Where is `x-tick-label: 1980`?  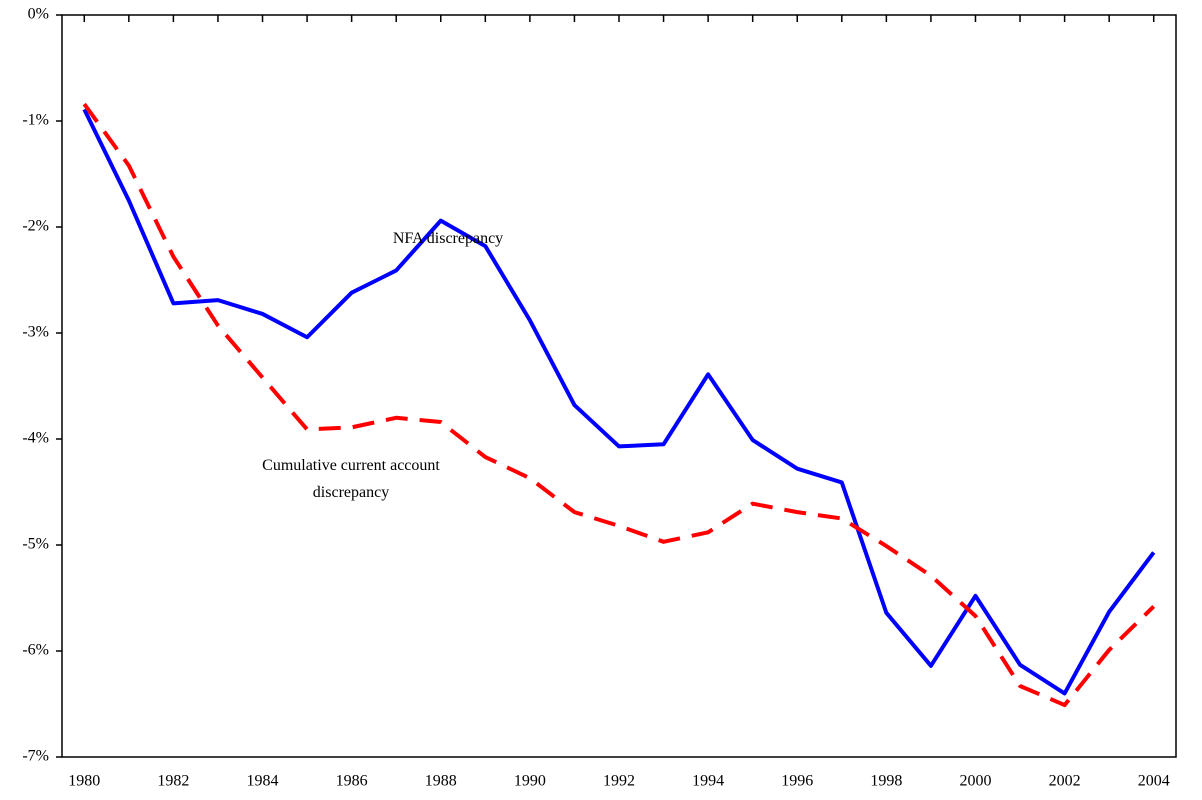
x-tick-label: 1980 is located at coordinates (84, 781).